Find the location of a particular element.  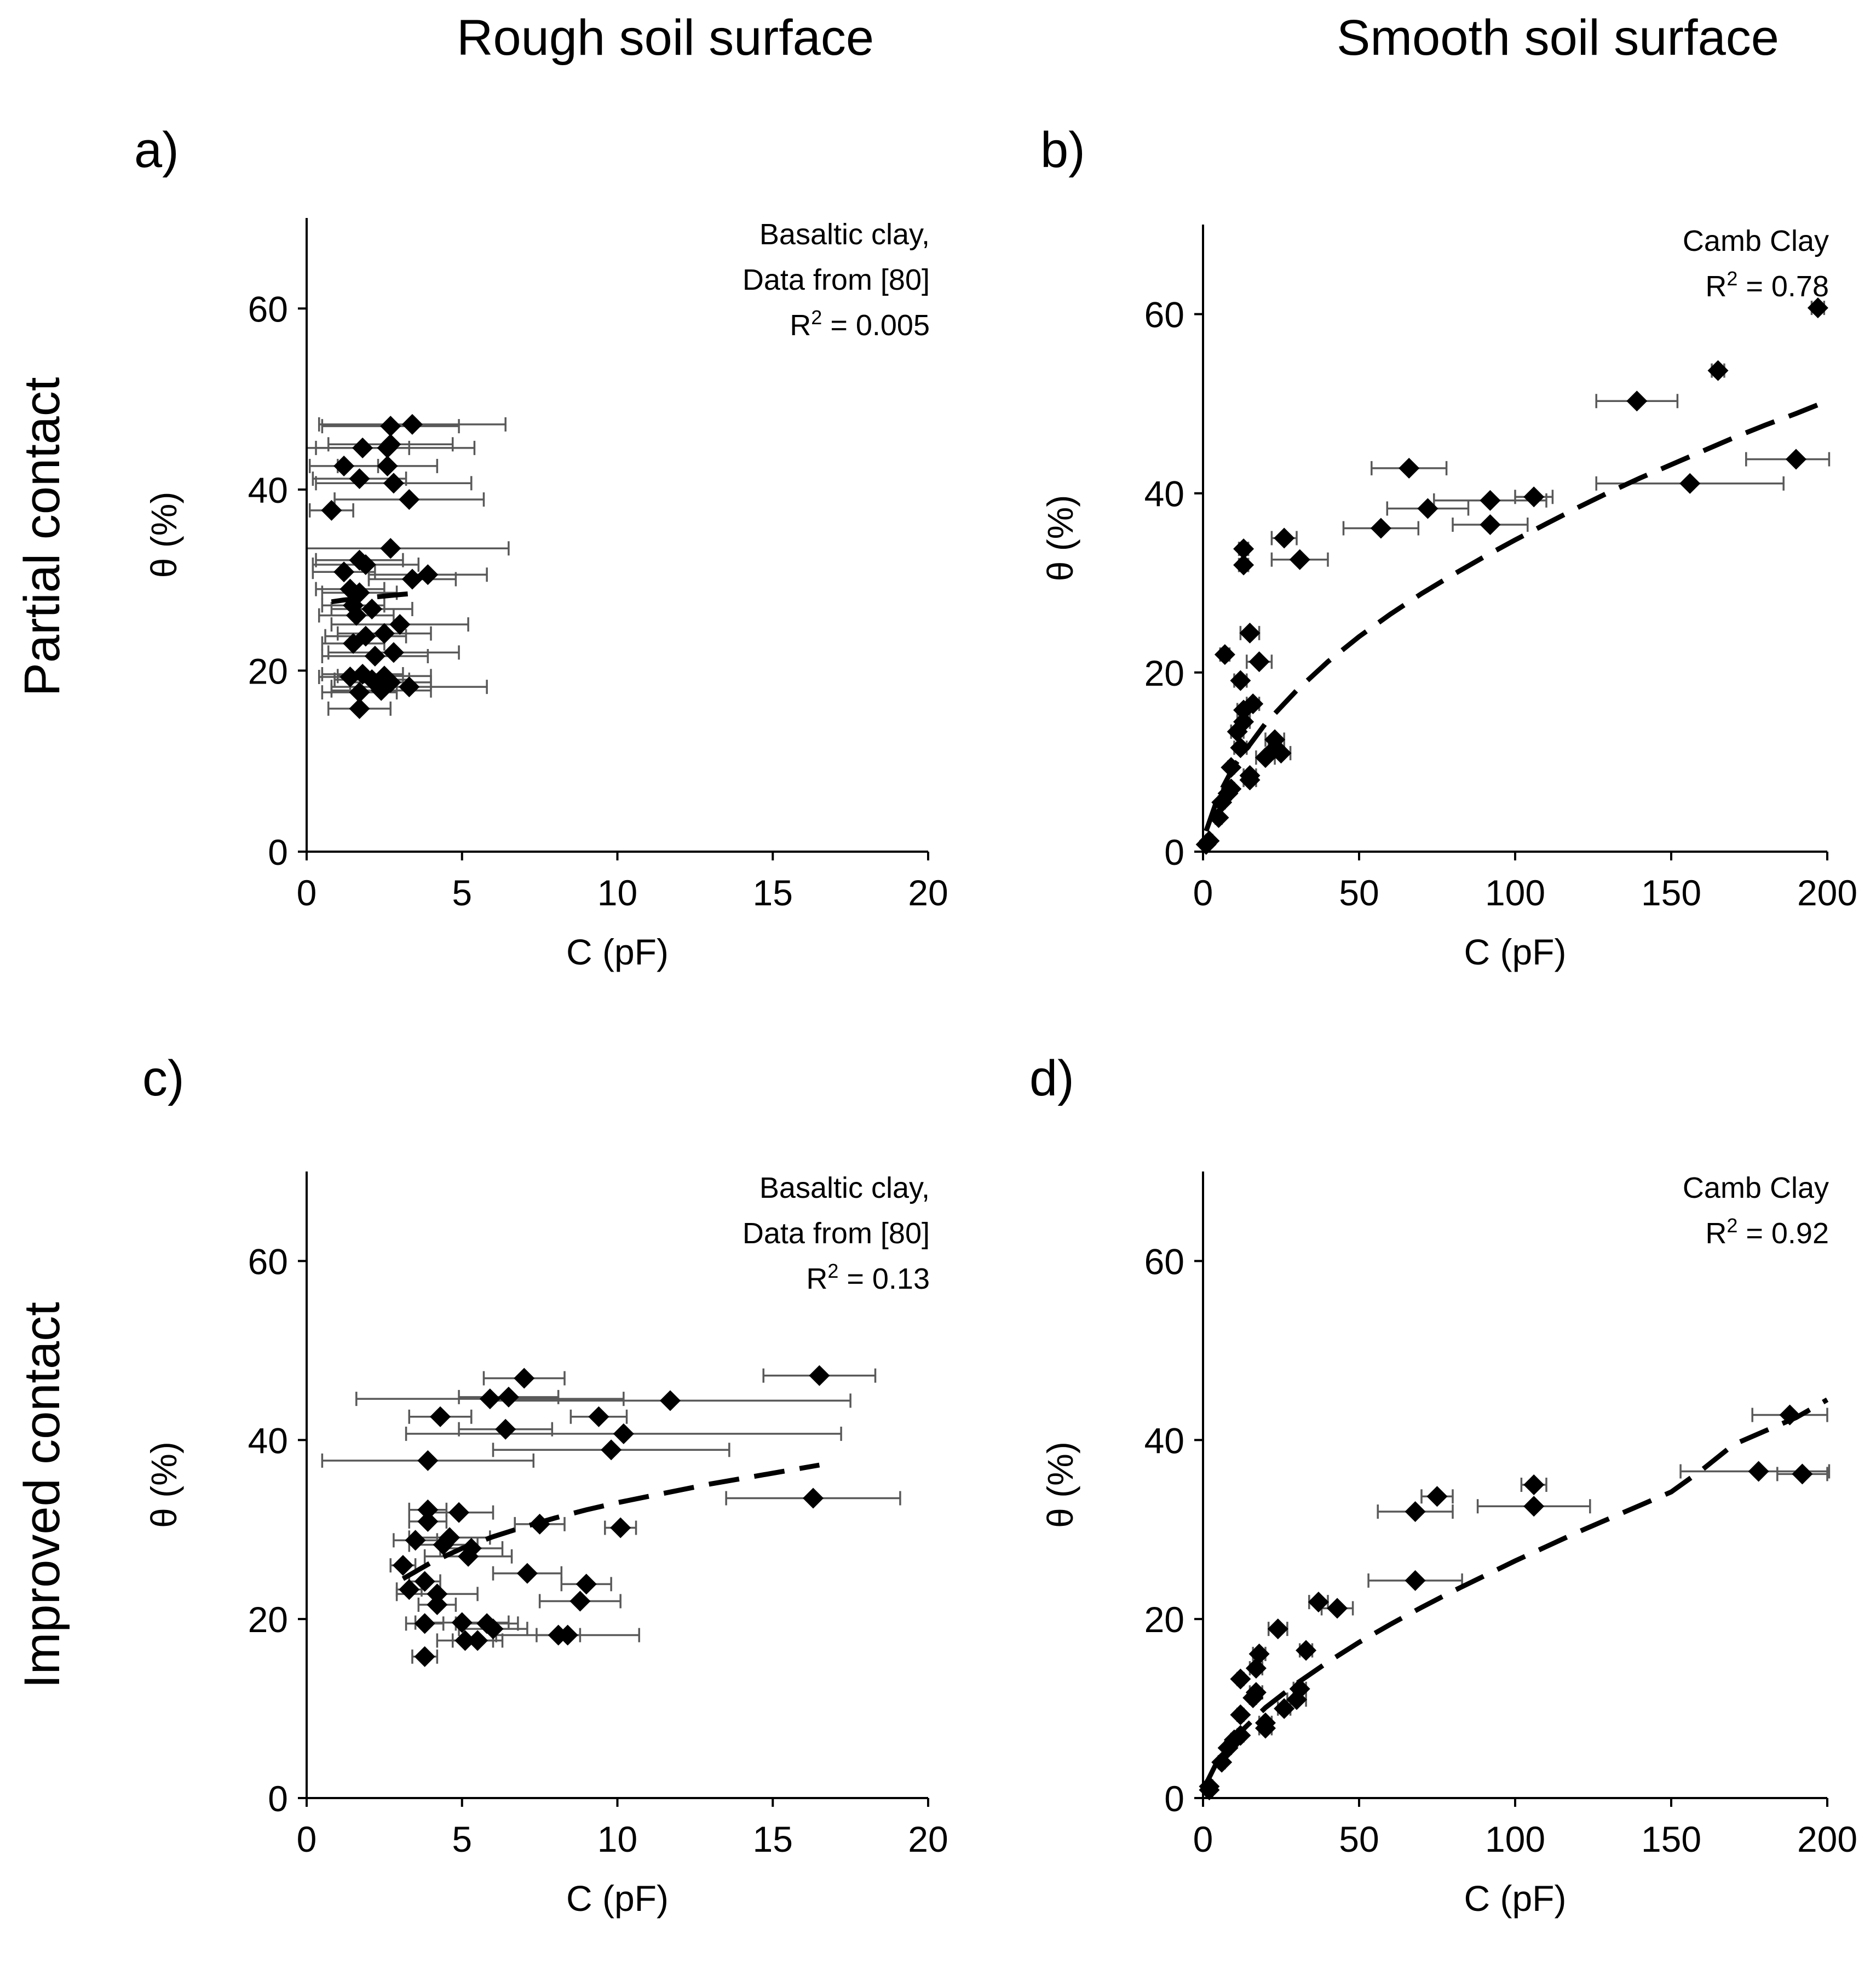

panel-c-x-axis-label: C (pF) is located at coordinates (617, 1898).